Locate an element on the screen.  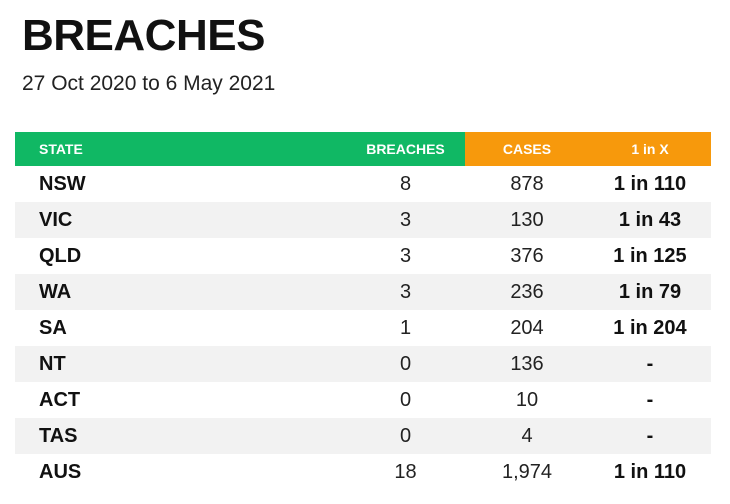
table-row: TAS 0 4 - is located at coordinates (363, 436).